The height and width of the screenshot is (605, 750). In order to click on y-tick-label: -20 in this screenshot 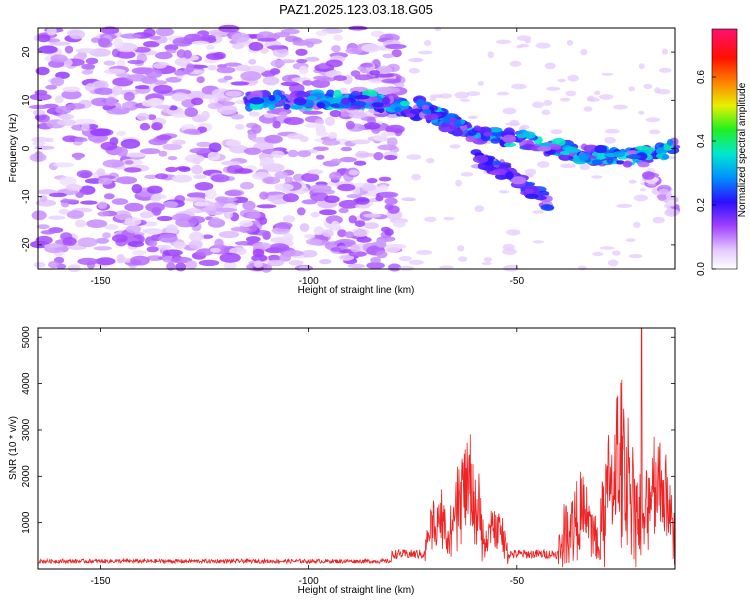, I will do `click(26, 244)`.